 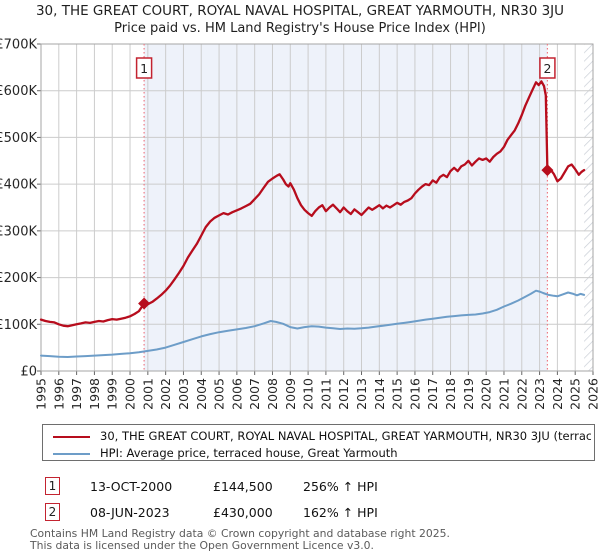 What do you see at coordinates (112, 394) in the screenshot?
I see `x-axis-label: 1999` at bounding box center [112, 394].